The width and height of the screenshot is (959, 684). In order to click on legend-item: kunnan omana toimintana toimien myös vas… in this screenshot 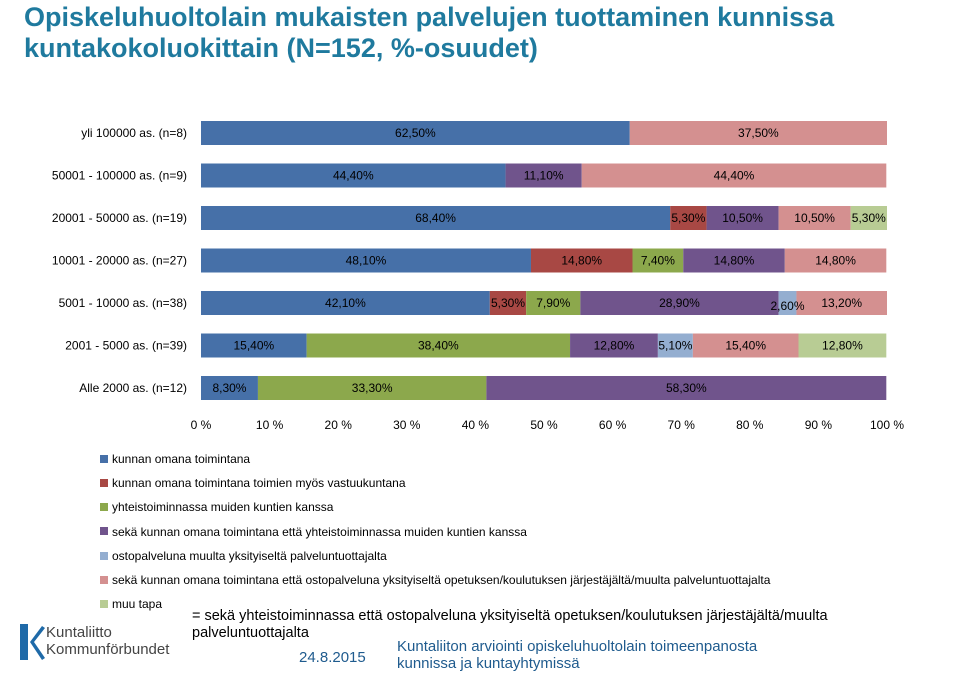, I will do `click(253, 483)`.